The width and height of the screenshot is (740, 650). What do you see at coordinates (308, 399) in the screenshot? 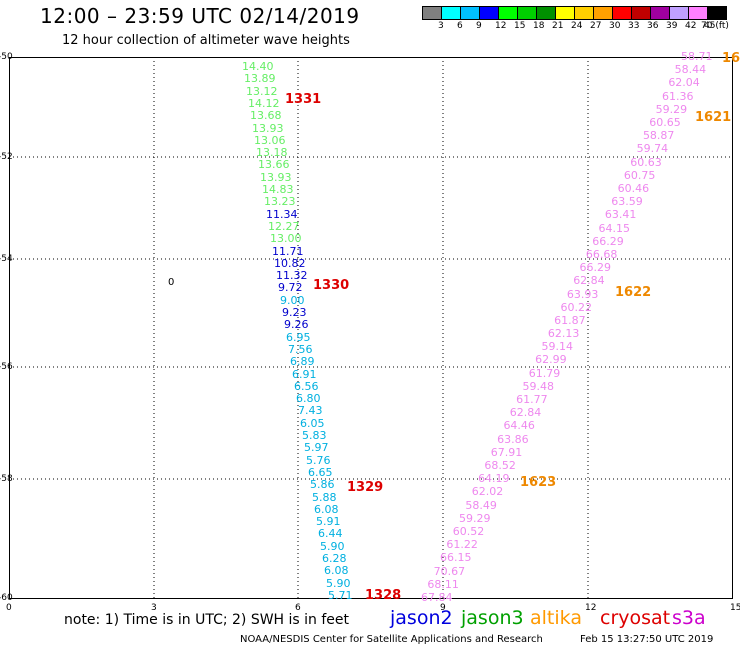
I see `wave-height-point: 6.80` at bounding box center [308, 399].